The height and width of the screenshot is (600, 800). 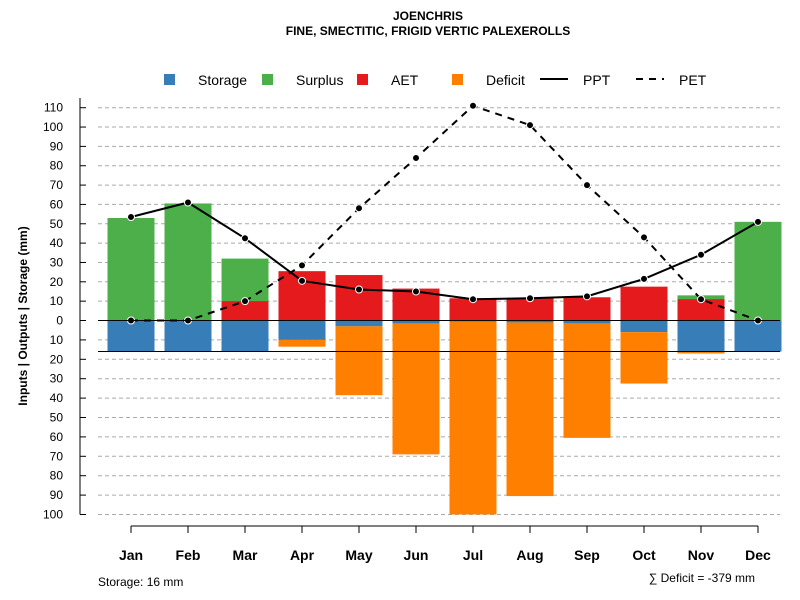 What do you see at coordinates (529, 555) in the screenshot?
I see `x-tick-label: Aug` at bounding box center [529, 555].